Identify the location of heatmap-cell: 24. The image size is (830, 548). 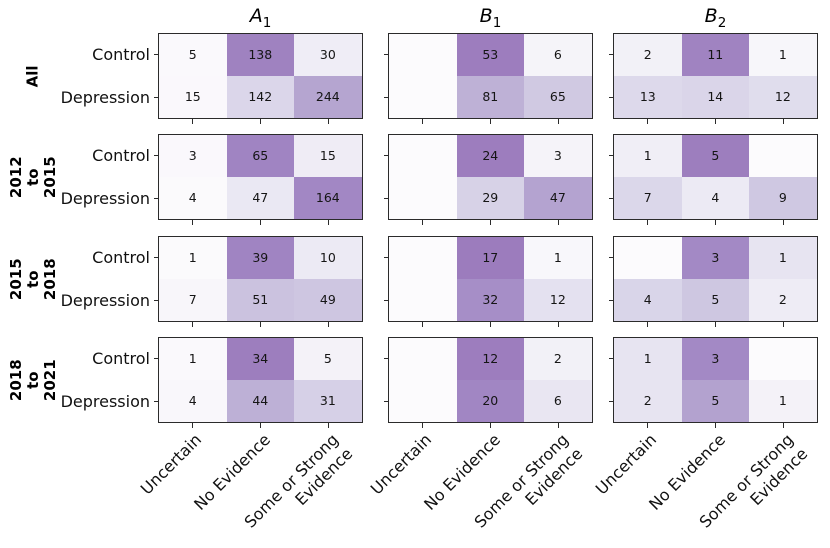
(490, 156).